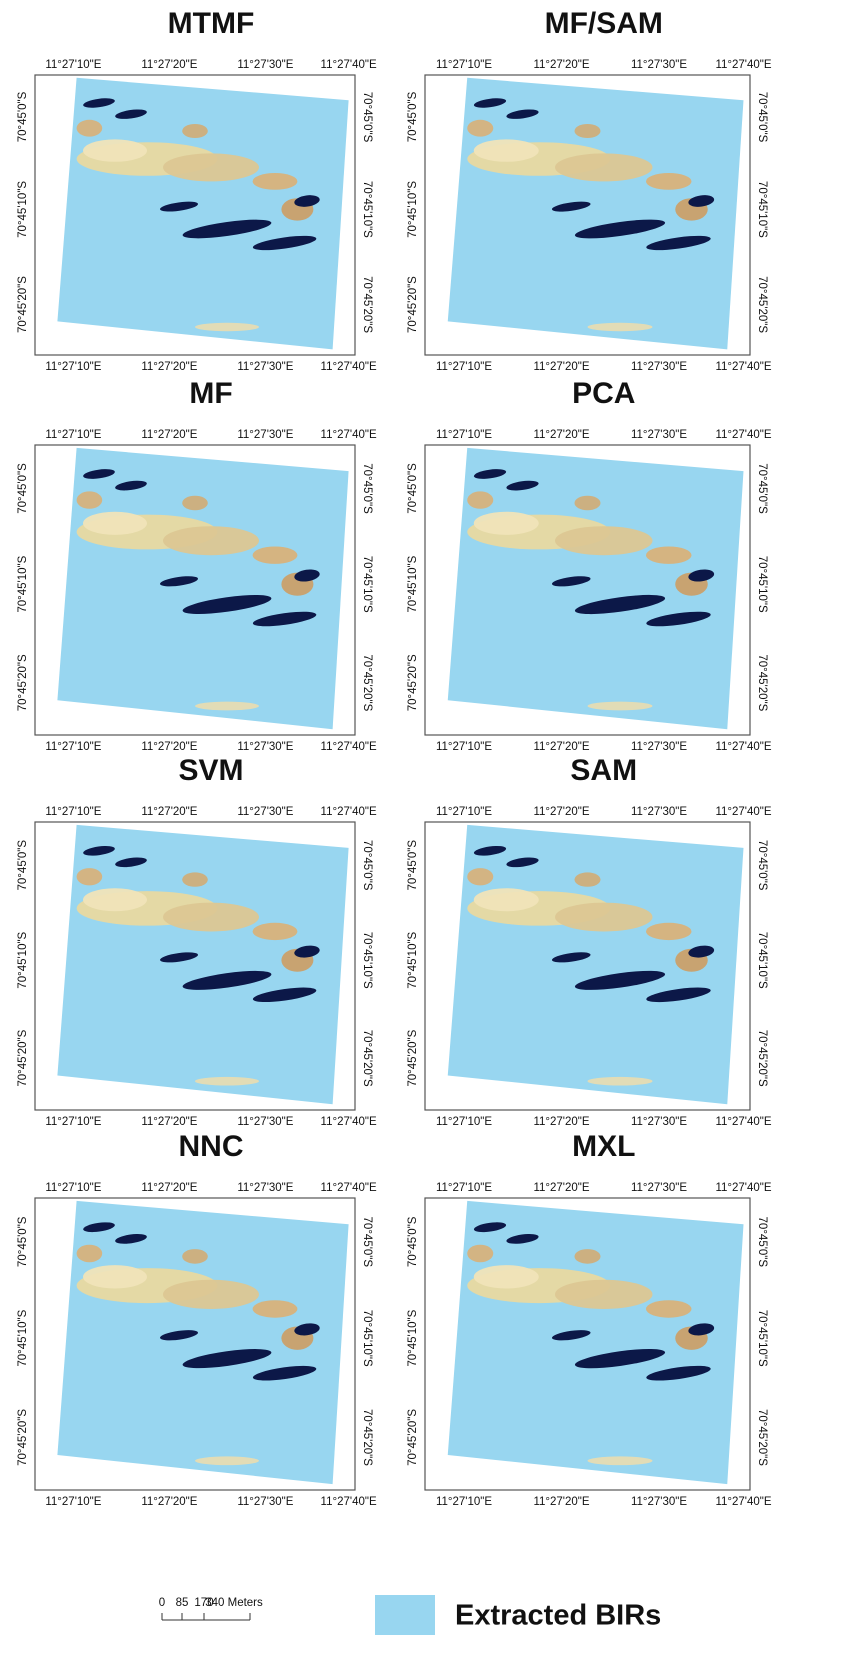  Describe the element at coordinates (604, 23) in the screenshot. I see `panel-title: MF/SAM` at that location.